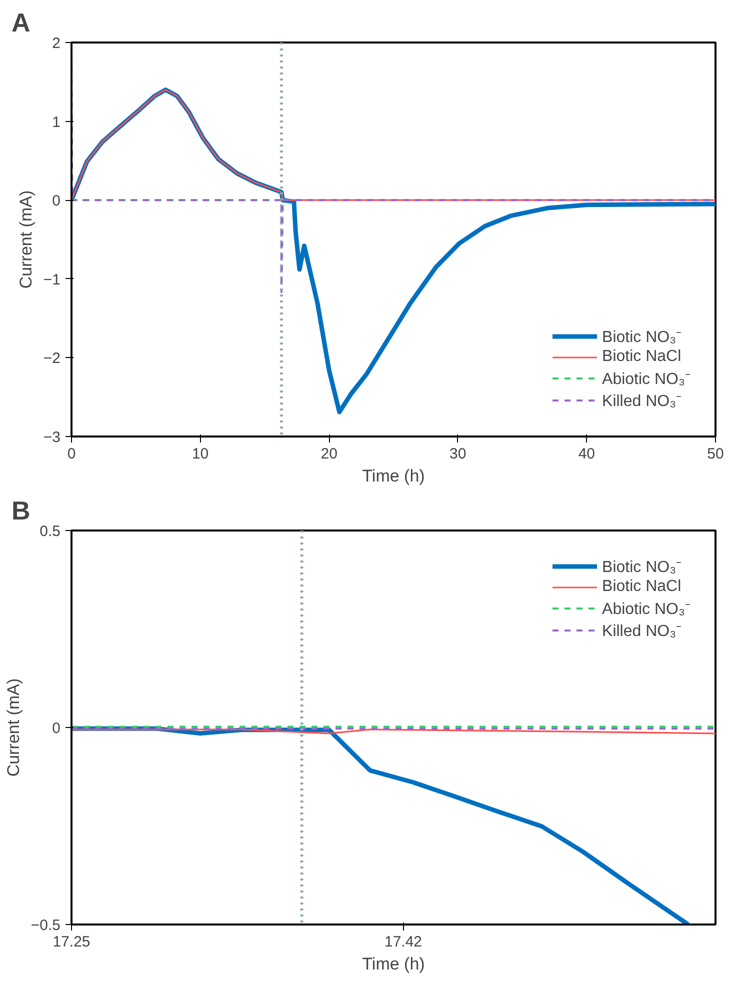 The height and width of the screenshot is (988, 751). Describe the element at coordinates (52, 279) in the screenshot. I see `y-tick-label: −1` at that location.